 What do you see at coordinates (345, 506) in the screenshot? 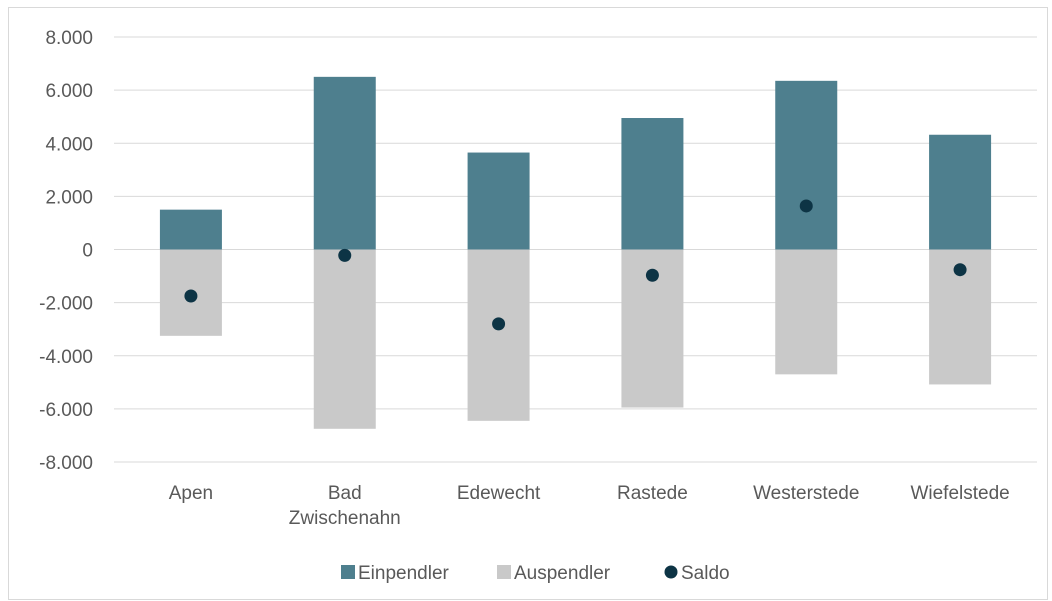
I see `x-tick-label: Bad Zwischenahn` at bounding box center [345, 506].